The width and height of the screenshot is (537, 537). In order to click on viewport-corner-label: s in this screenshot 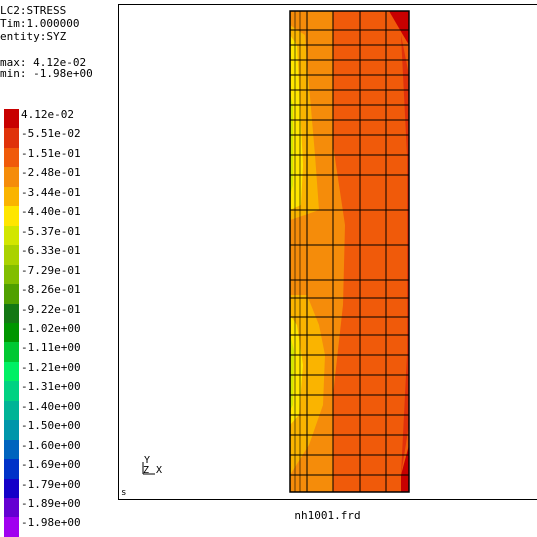, I will do `click(124, 493)`.